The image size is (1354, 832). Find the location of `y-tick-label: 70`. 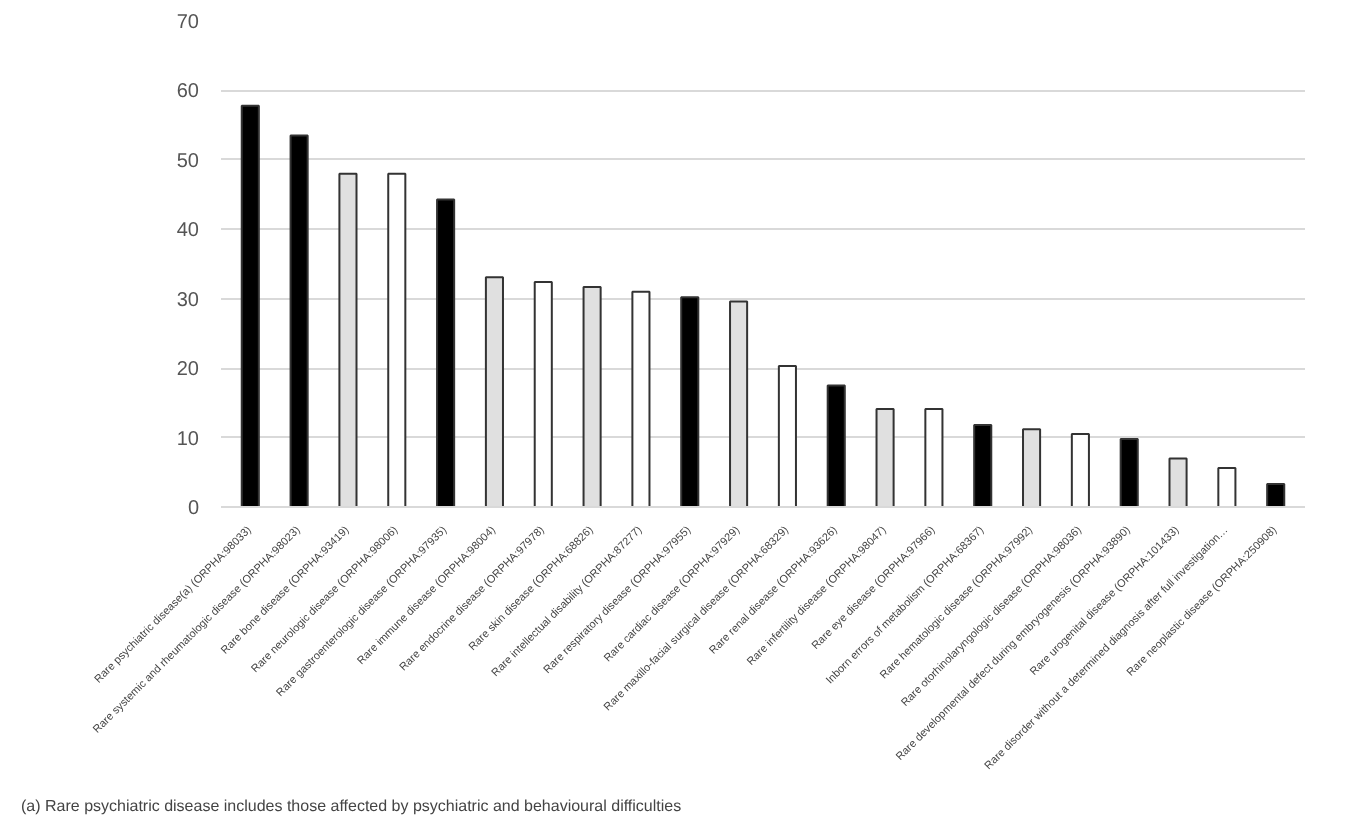

y-tick-label: 70 is located at coordinates (188, 23).